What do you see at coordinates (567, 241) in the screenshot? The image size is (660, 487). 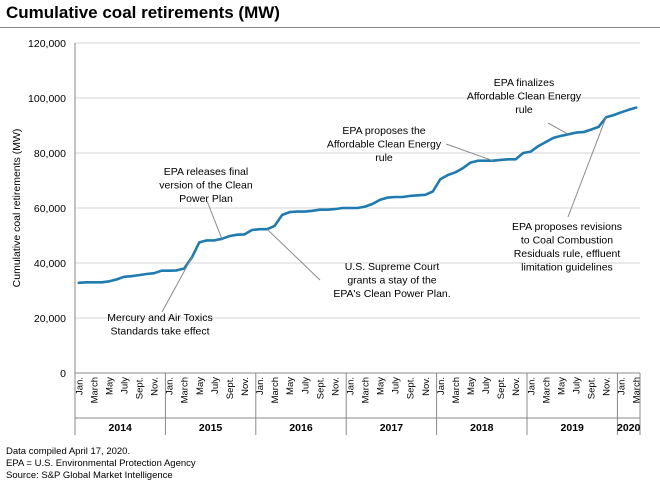 I see `annotation-text: to Coal Combustion` at bounding box center [567, 241].